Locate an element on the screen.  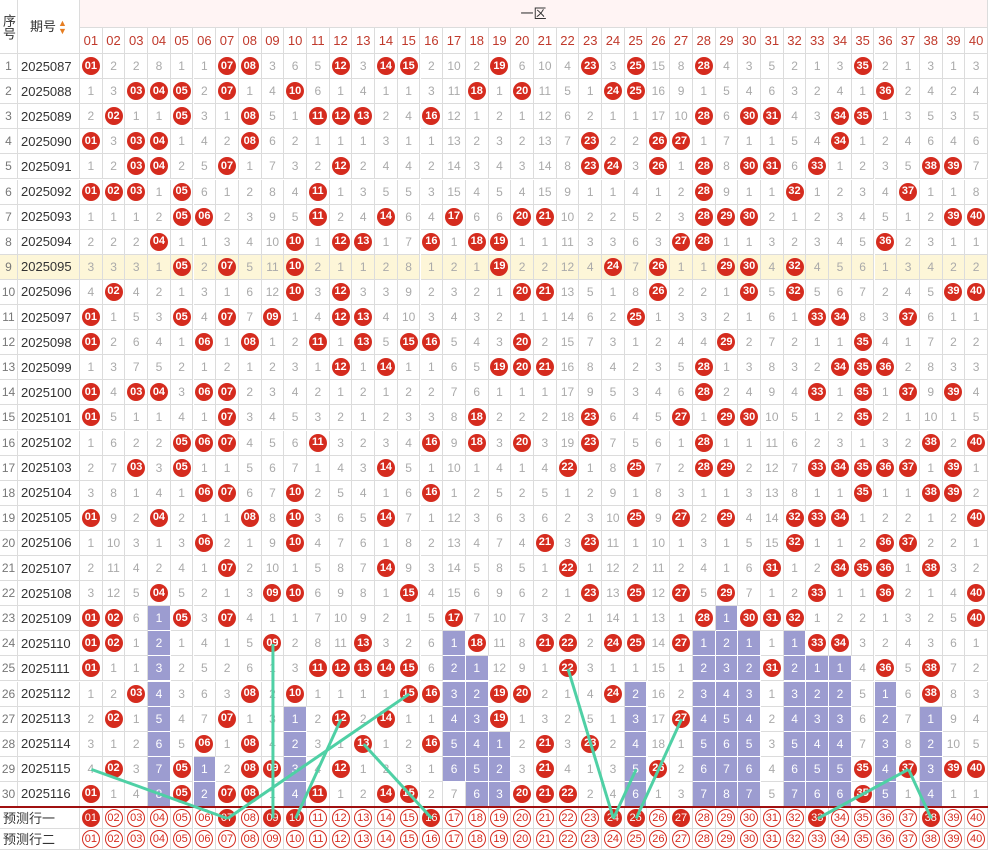
prediction-cell-12: 12 is located at coordinates (341, 818).